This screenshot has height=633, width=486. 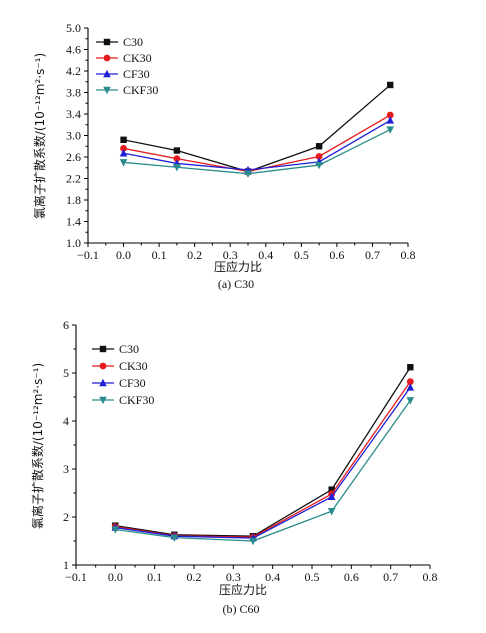 What do you see at coordinates (66, 469) in the screenshot?
I see `y-tick-label: 3` at bounding box center [66, 469].